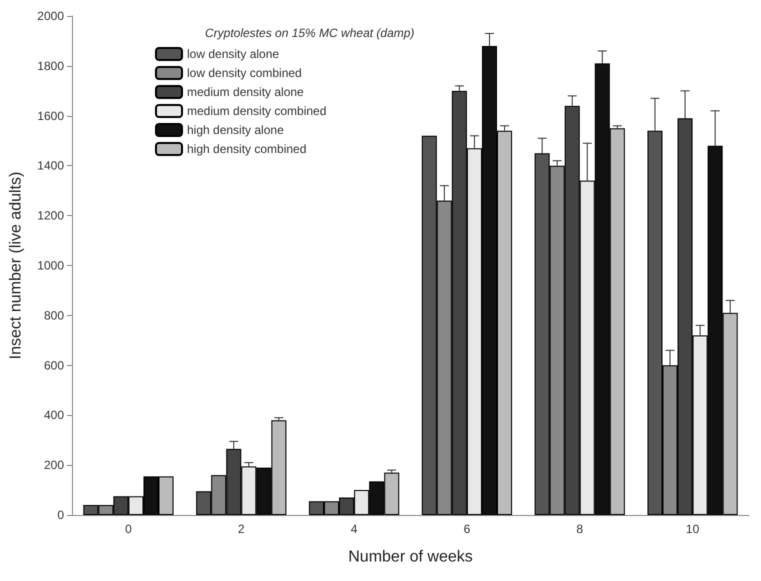 The height and width of the screenshot is (581, 761). What do you see at coordinates (309, 33) in the screenshot?
I see `text: Cryptolestes on 15% MC wheat (damp)` at bounding box center [309, 33].